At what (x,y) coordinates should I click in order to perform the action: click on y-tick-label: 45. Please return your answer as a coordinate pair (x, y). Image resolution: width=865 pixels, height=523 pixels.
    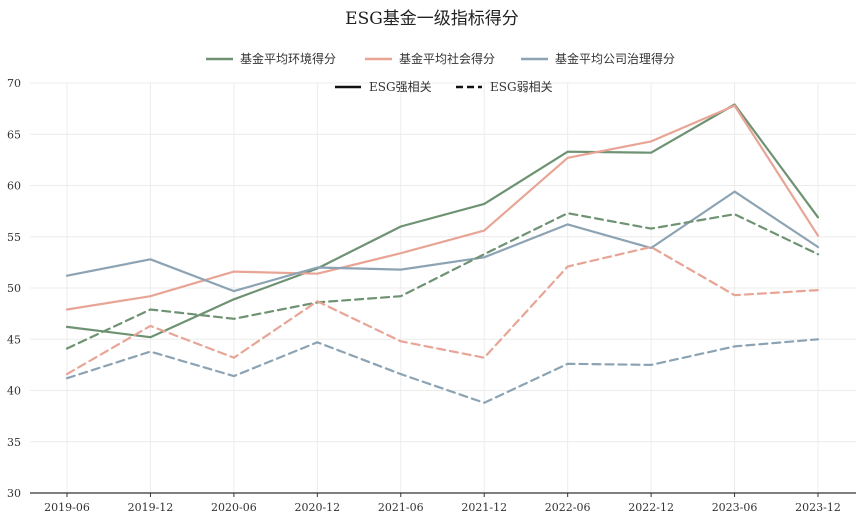
    Looking at the image, I should click on (14, 339).